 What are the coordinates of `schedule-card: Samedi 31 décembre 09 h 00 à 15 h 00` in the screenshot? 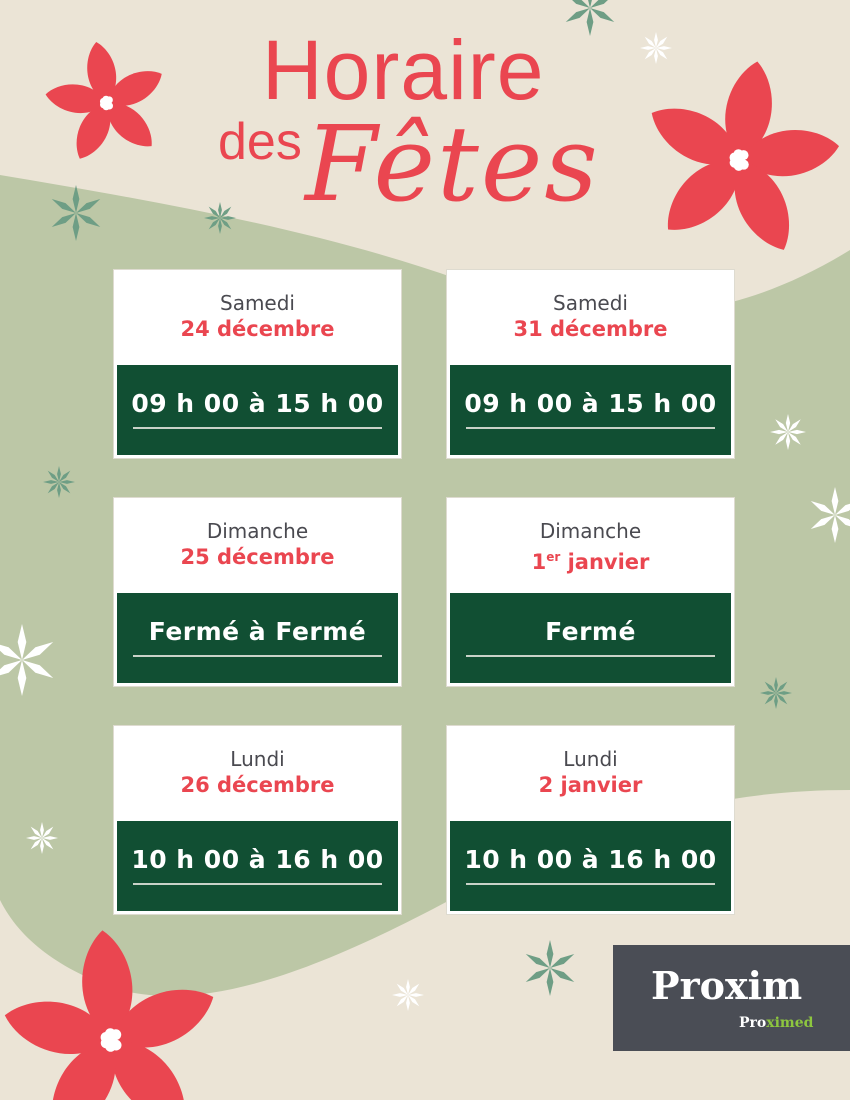 It's located at (590, 364).